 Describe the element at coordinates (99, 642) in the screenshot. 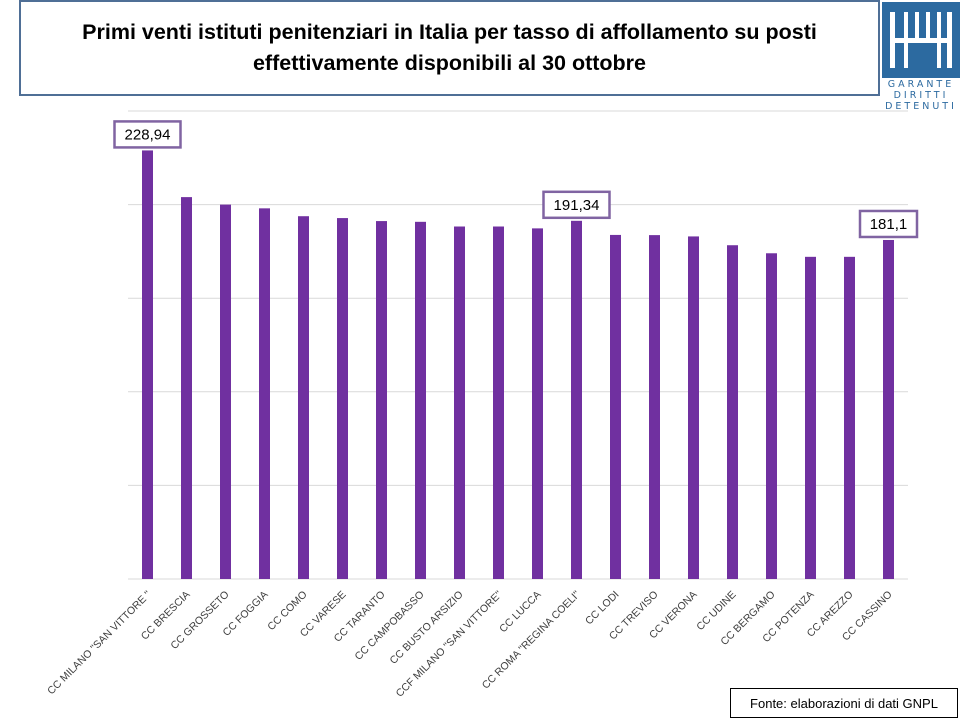

I see `category-label: CC MILANO "SAN VITTORE "` at that location.